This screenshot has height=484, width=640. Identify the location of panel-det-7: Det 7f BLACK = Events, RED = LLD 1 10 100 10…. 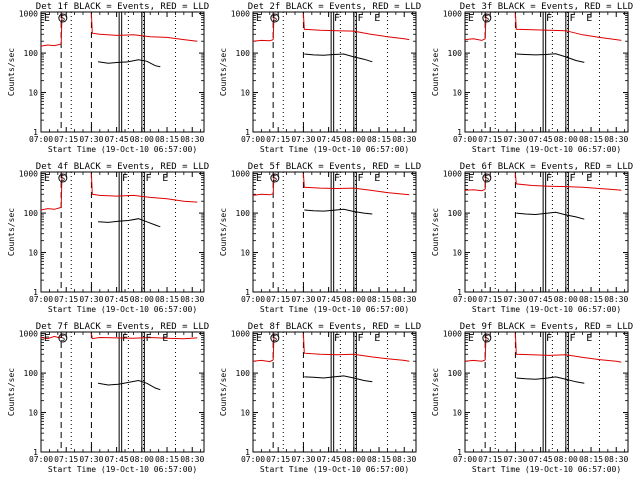
(108, 398).